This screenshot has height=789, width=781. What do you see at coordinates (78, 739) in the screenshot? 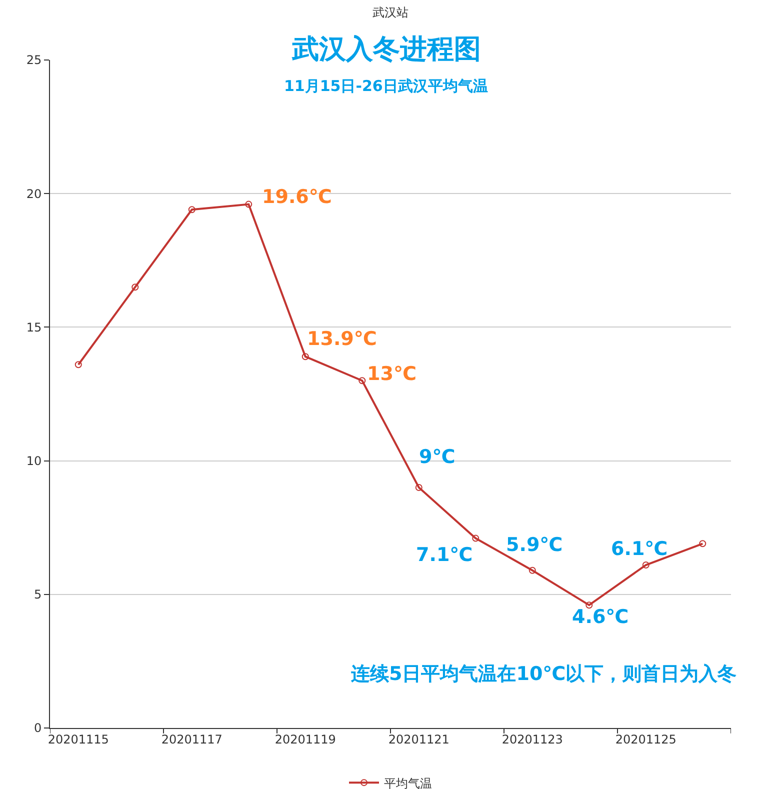
I see `x-tick-label: 20201115` at bounding box center [78, 739].